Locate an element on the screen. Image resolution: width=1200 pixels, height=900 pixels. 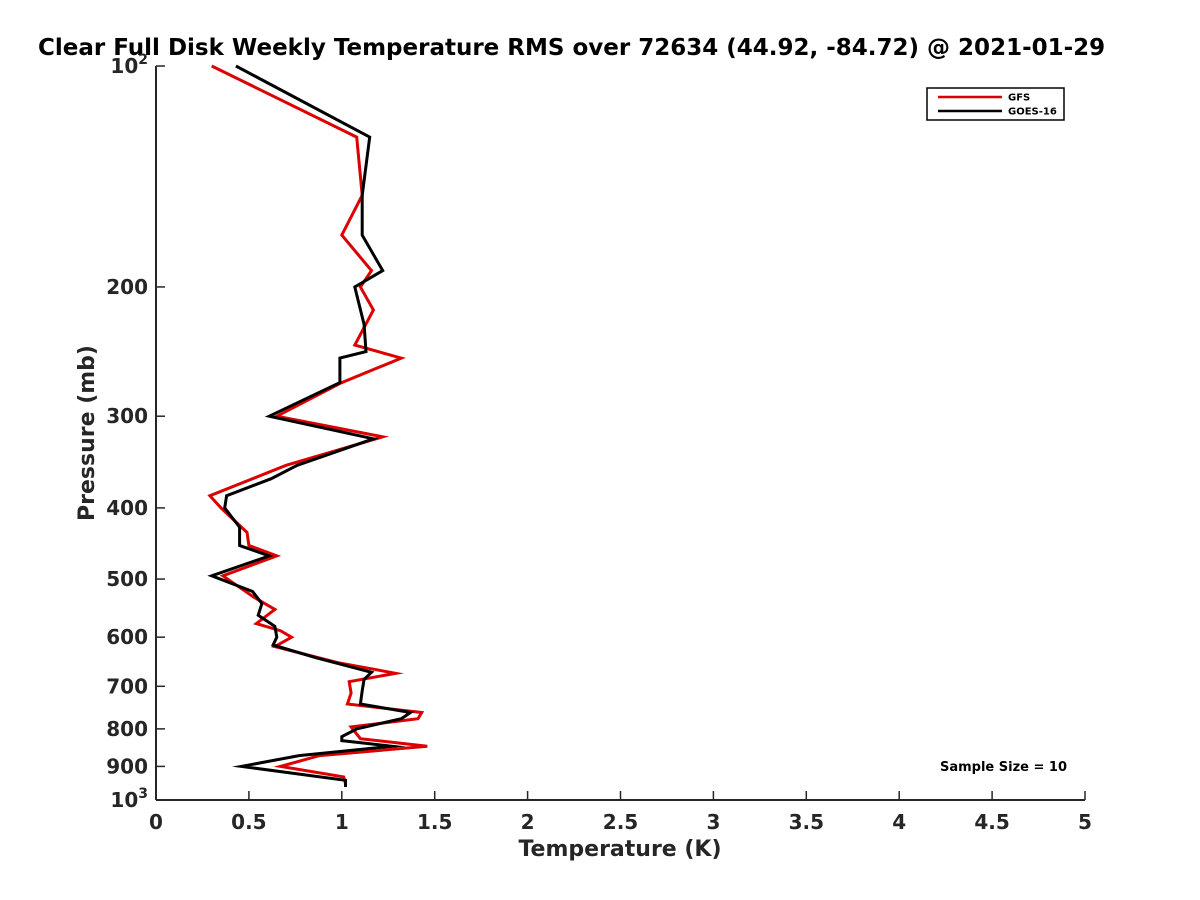
x-tick-label: 3 is located at coordinates (713, 822).